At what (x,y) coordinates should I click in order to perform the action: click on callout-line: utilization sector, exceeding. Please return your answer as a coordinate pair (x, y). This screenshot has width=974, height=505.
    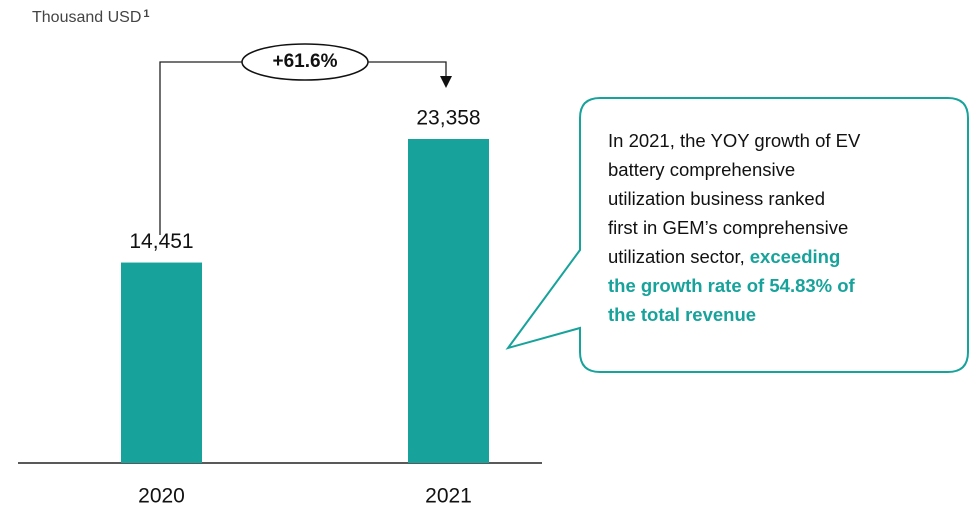
    Looking at the image, I should click on (724, 256).